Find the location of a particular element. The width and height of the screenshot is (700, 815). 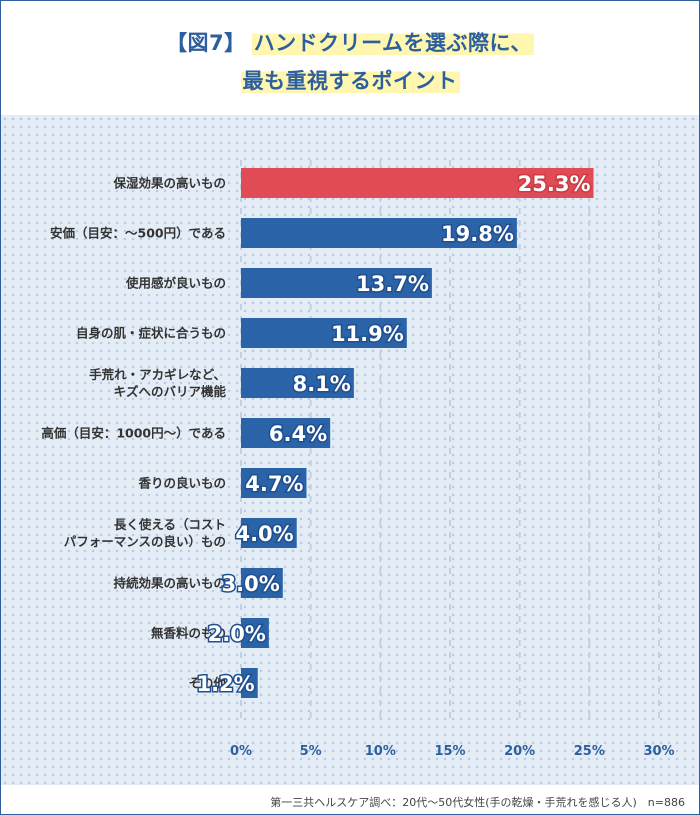

data-label: 2.0% is located at coordinates (237, 634).